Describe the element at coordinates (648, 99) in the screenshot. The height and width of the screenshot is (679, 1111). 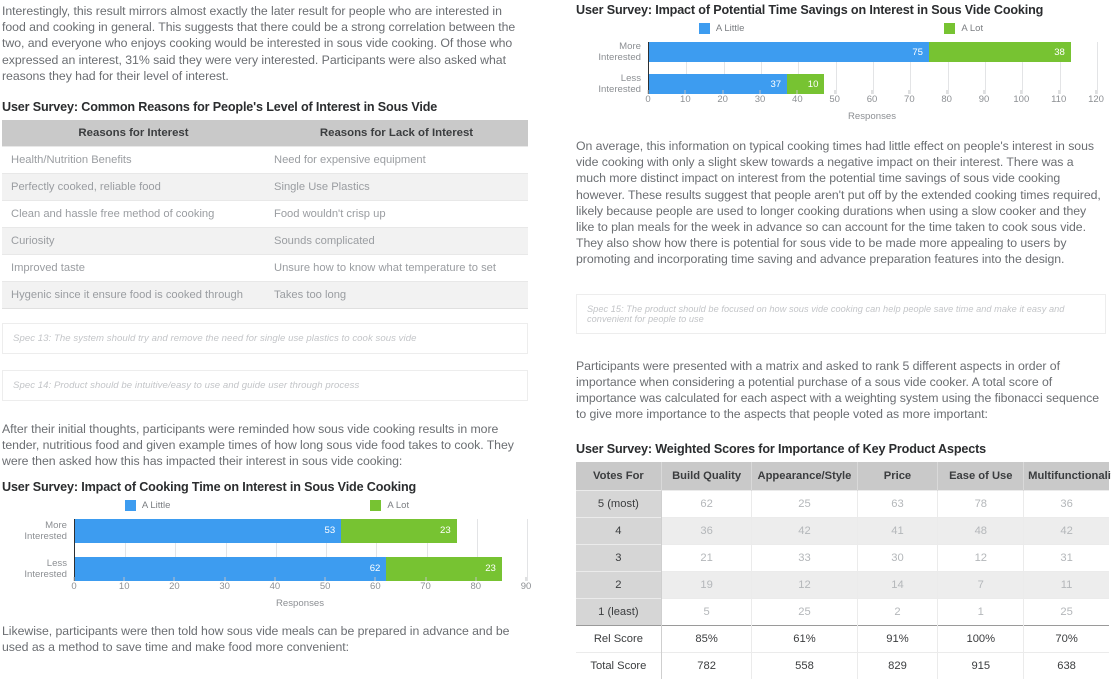
I see `chart-tick-label: 0` at that location.